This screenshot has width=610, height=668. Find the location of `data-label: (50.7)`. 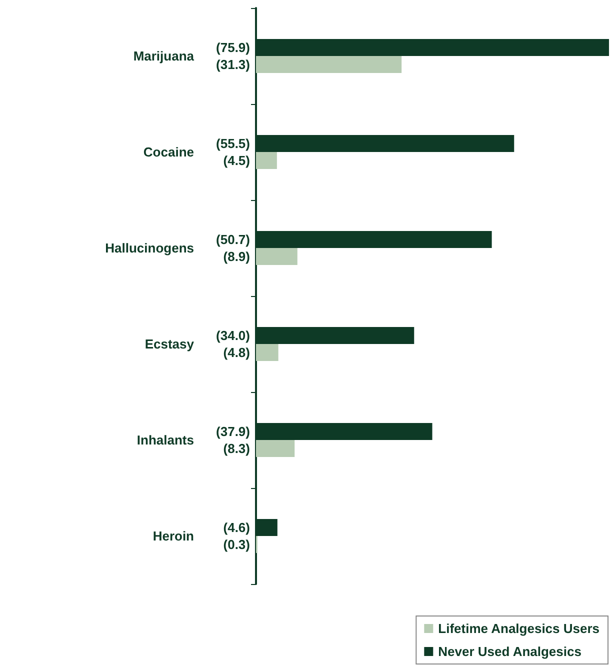

data-label: (50.7) is located at coordinates (233, 239).